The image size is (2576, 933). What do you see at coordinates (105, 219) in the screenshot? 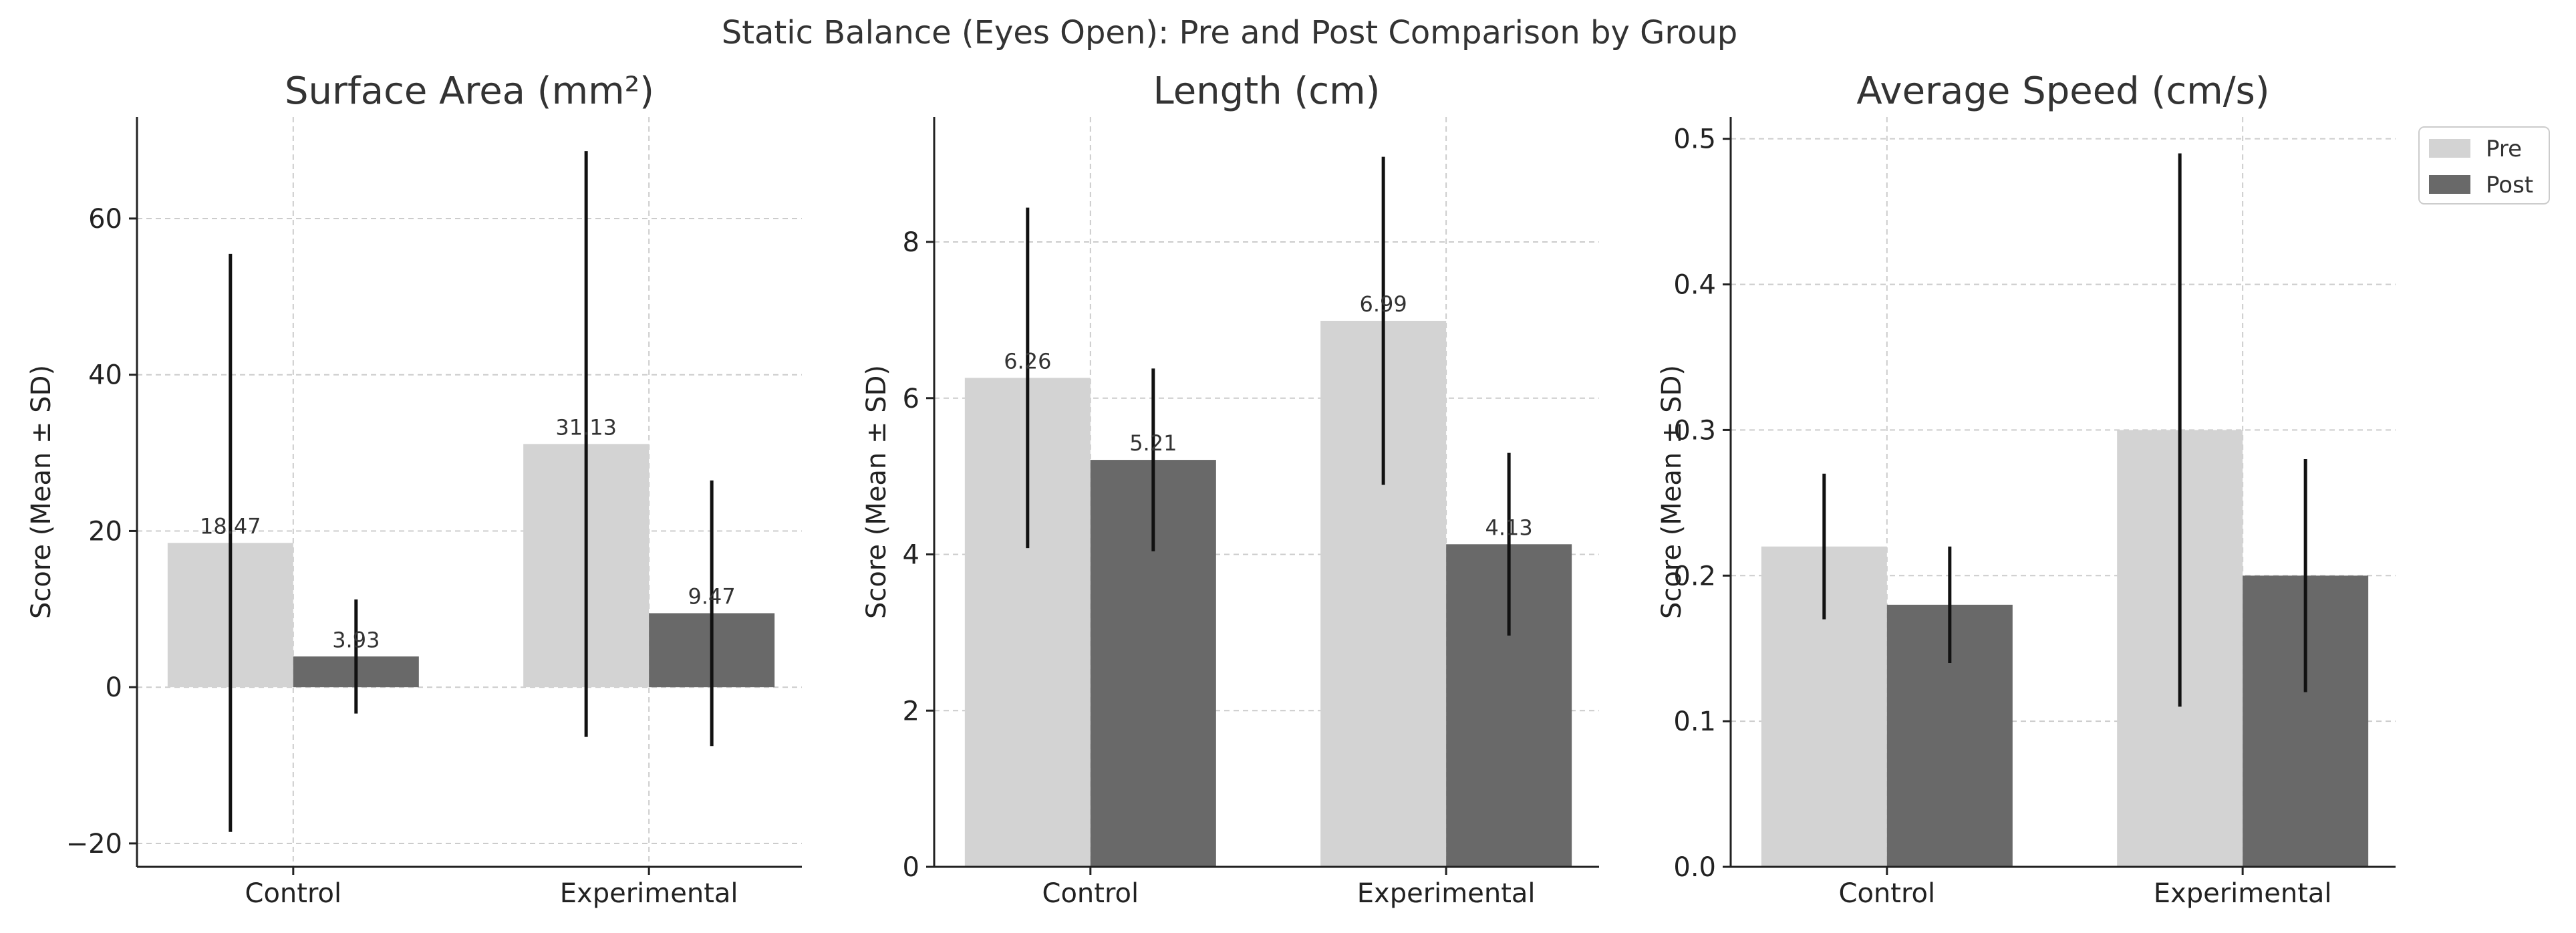
I see `y-tick-label: 60` at bounding box center [105, 219].